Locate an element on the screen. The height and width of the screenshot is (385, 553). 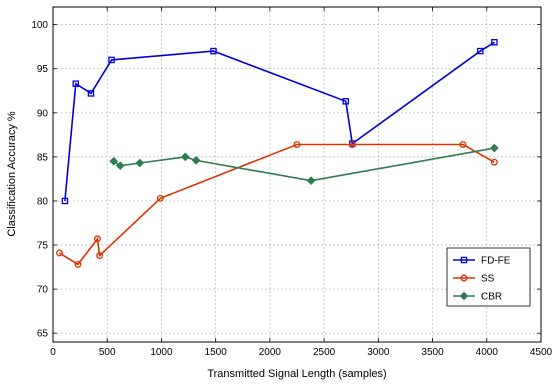
y-tick-label: 100 is located at coordinates (39, 25).